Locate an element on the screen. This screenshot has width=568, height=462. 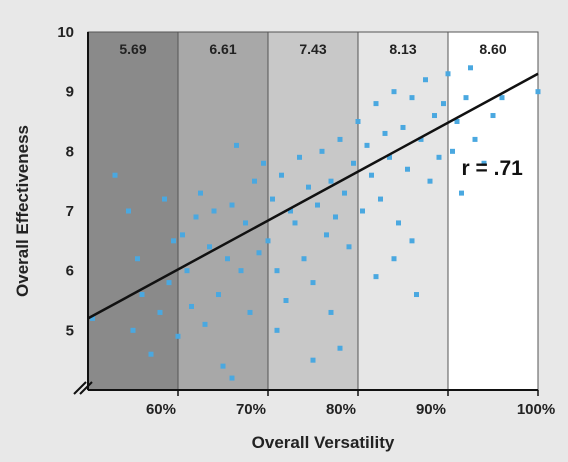
y-tick-label-3: 8 is located at coordinates (70, 151).